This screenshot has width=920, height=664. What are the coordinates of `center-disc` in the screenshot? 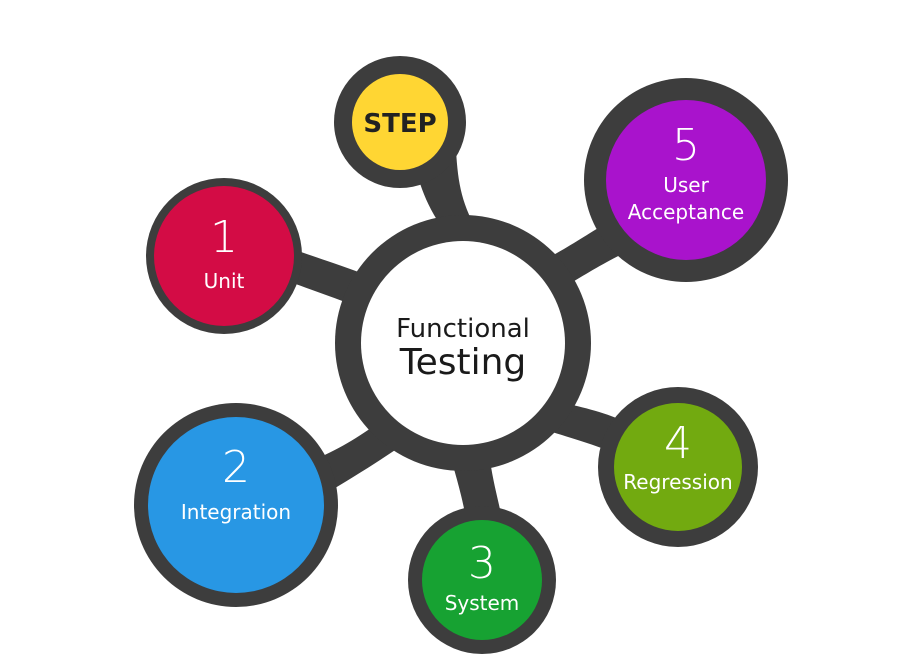 It's located at (463, 343).